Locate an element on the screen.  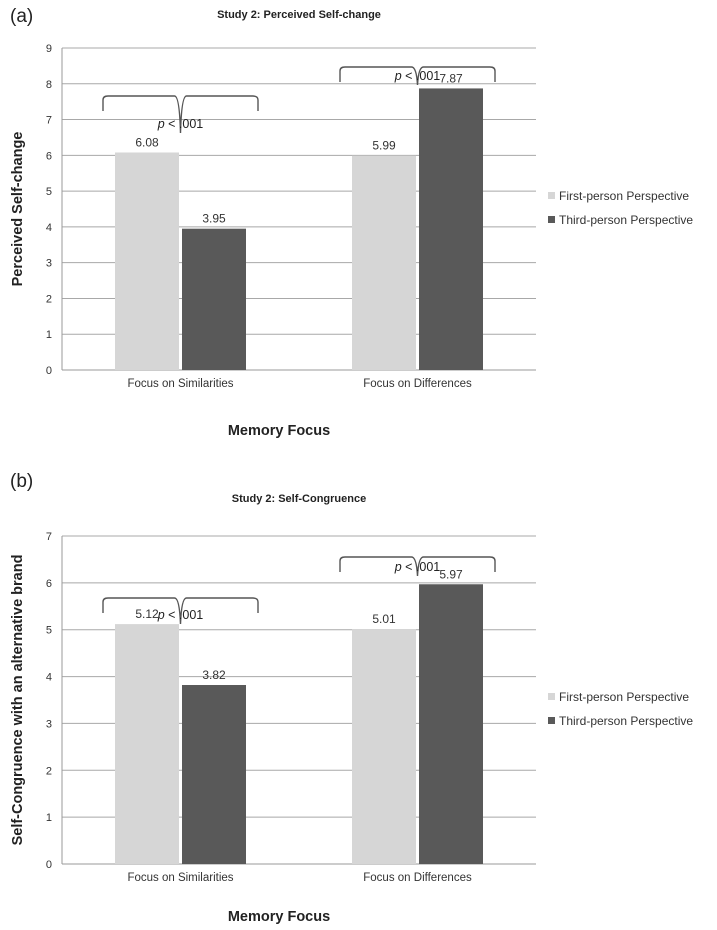
panel-letter: (a) is located at coordinates (22, 16).